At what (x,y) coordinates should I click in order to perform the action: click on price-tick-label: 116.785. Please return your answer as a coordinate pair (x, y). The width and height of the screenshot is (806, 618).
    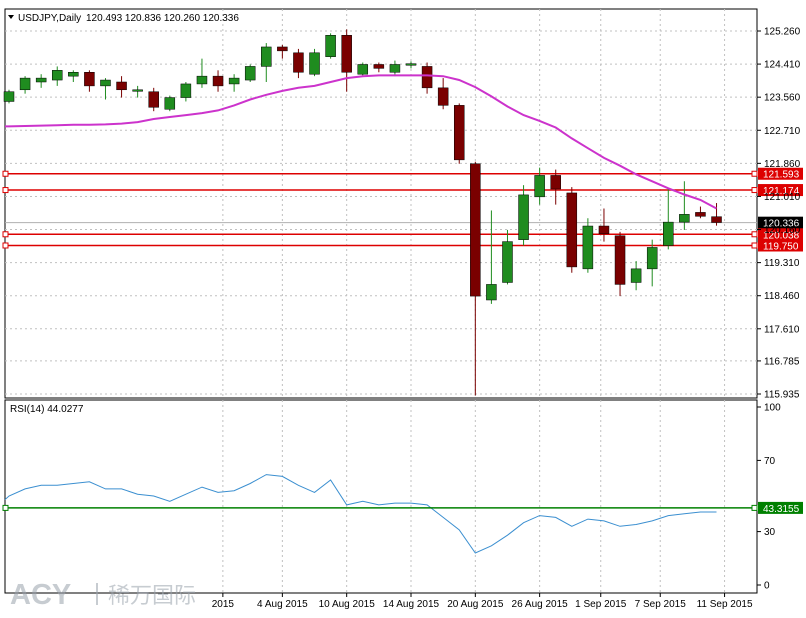
    Looking at the image, I should click on (782, 361).